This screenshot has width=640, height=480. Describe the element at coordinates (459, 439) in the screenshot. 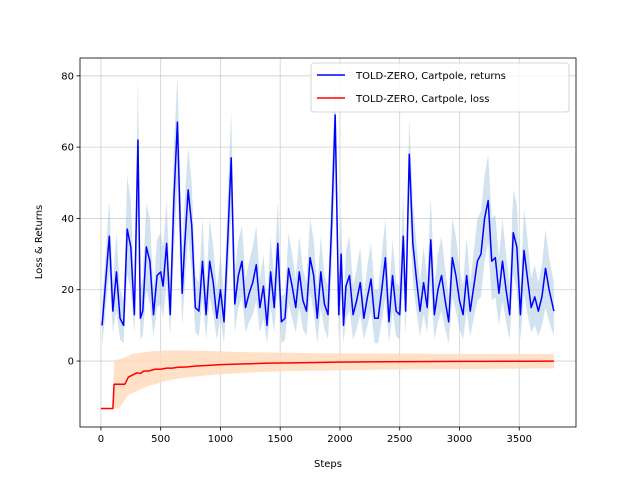

I see `x-tick-label: 3000` at that location.